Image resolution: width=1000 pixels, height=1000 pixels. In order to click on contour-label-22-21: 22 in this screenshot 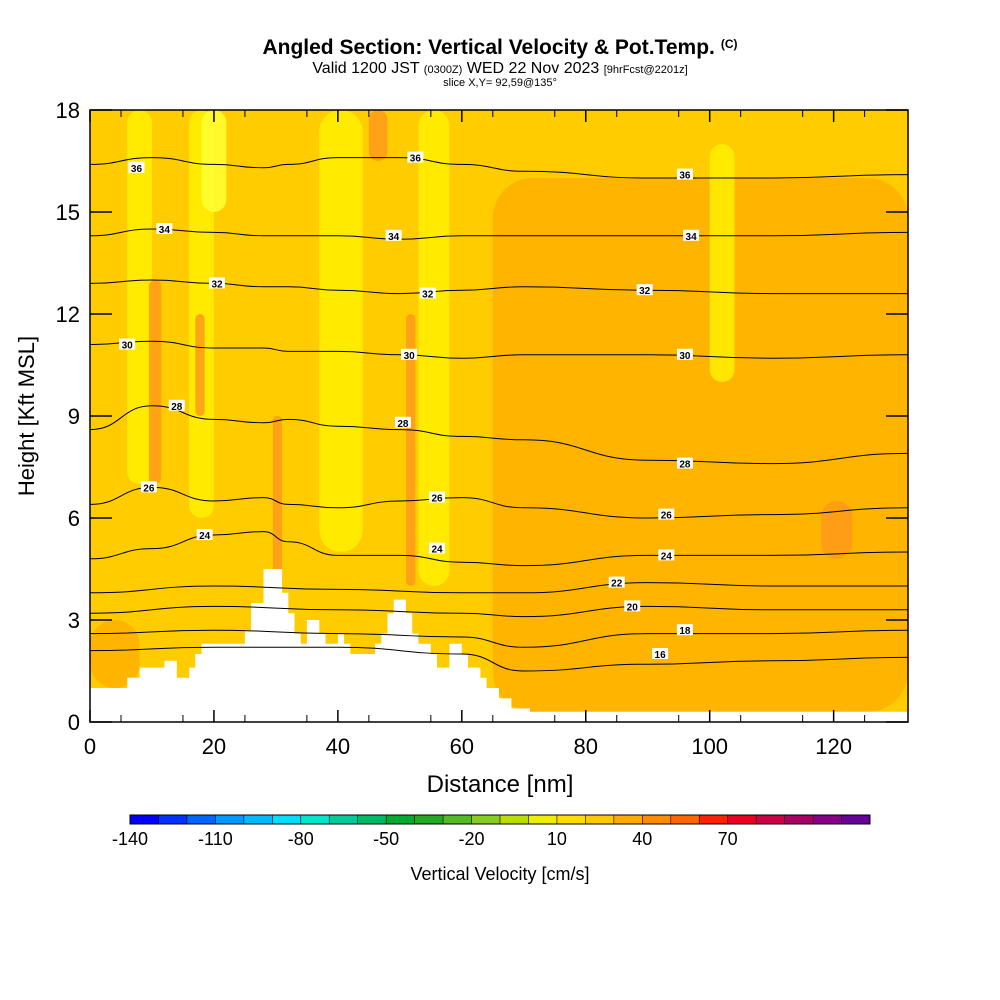, I will do `click(616, 583)`.